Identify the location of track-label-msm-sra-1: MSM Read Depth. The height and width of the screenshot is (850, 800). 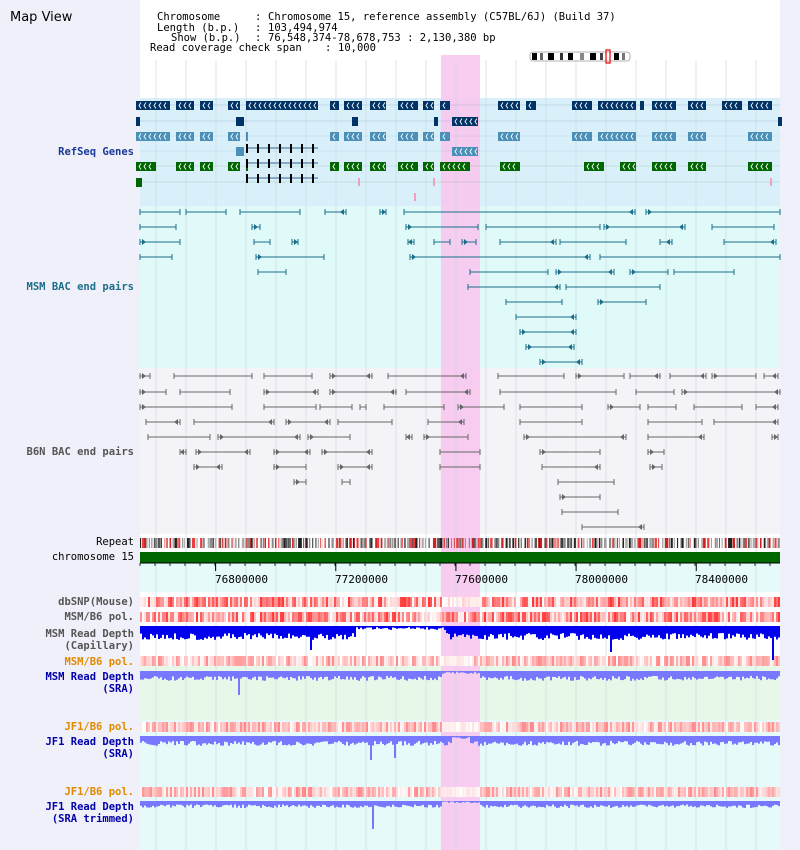
(89, 677).